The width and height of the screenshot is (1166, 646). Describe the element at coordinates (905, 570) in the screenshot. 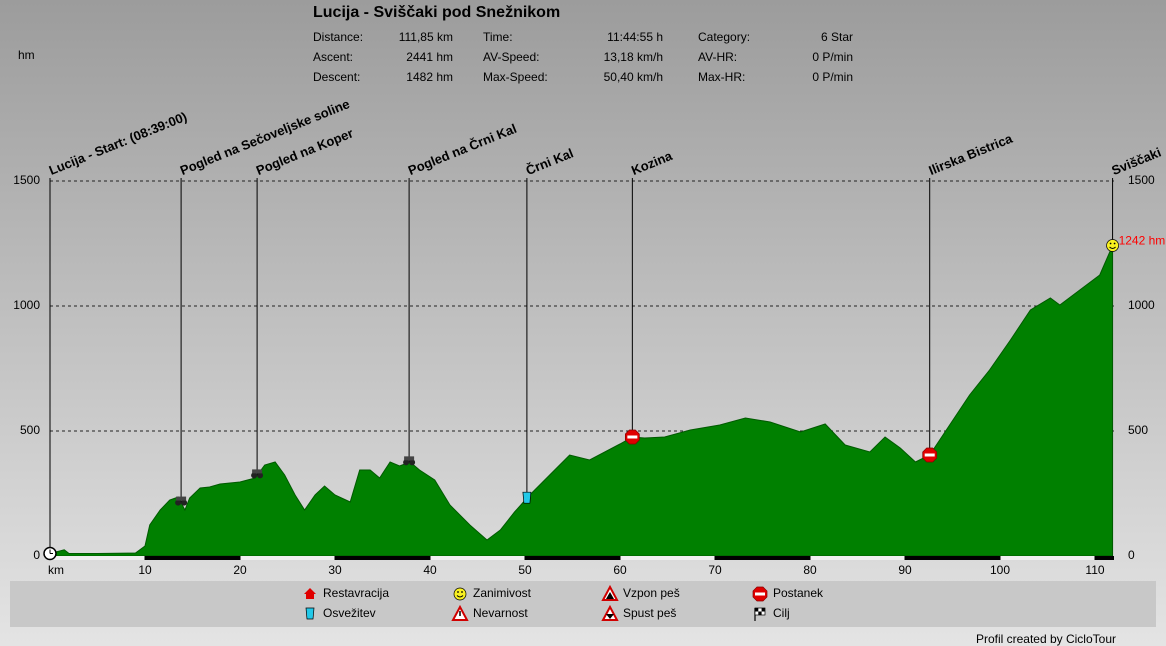

I see `x-tick-label: 90` at that location.